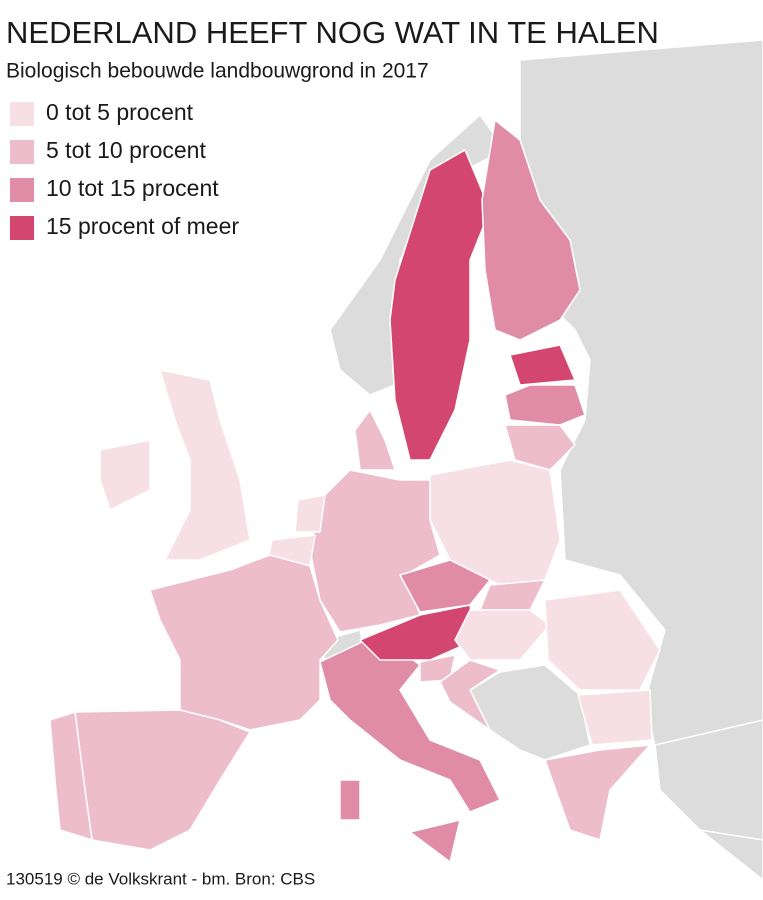 This screenshot has height=900, width=763. I want to click on legend-label: 10 tot 15 procent, so click(132, 188).